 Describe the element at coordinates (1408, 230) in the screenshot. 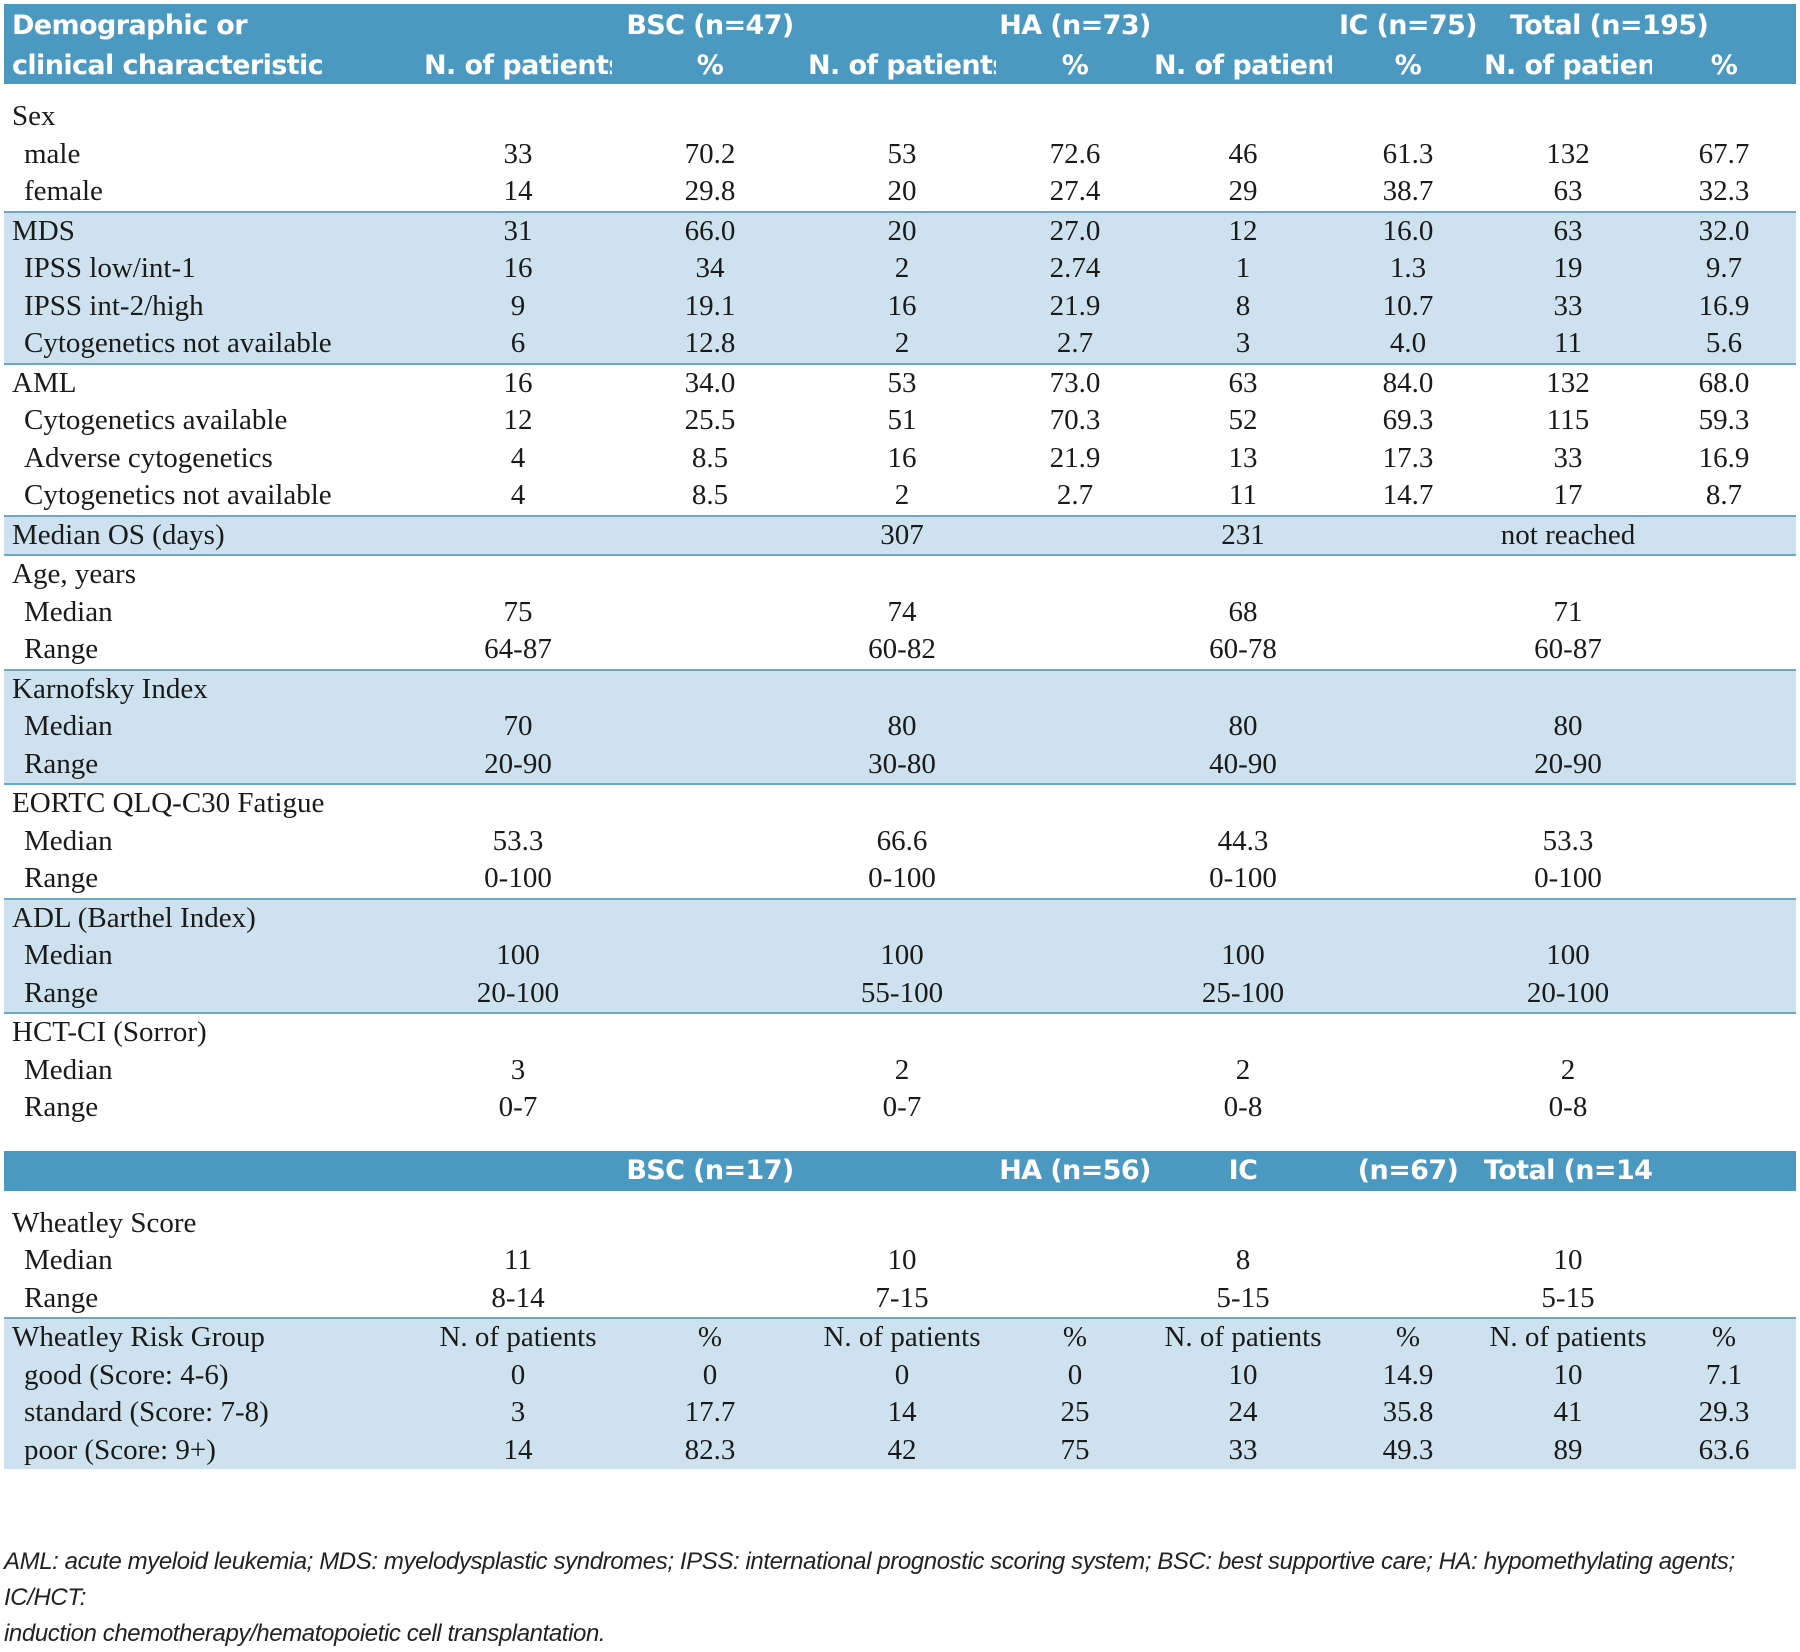

I see `cell-percent: 16.0` at that location.